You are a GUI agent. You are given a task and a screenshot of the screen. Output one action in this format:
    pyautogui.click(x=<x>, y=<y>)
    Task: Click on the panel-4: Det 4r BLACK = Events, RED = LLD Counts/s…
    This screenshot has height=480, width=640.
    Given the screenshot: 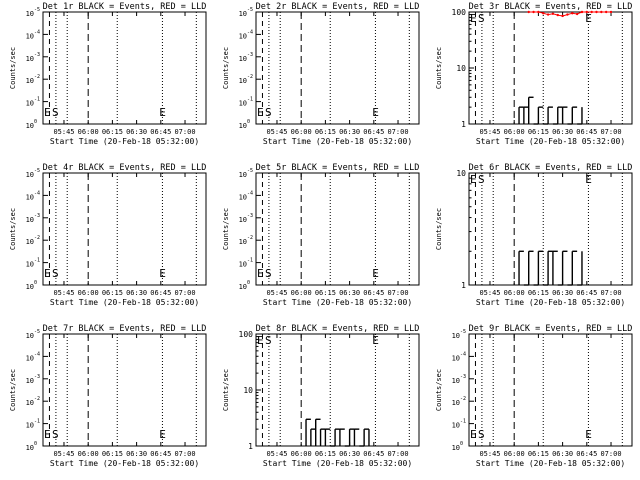 What is the action you would take?
    pyautogui.click(x=108, y=235)
    